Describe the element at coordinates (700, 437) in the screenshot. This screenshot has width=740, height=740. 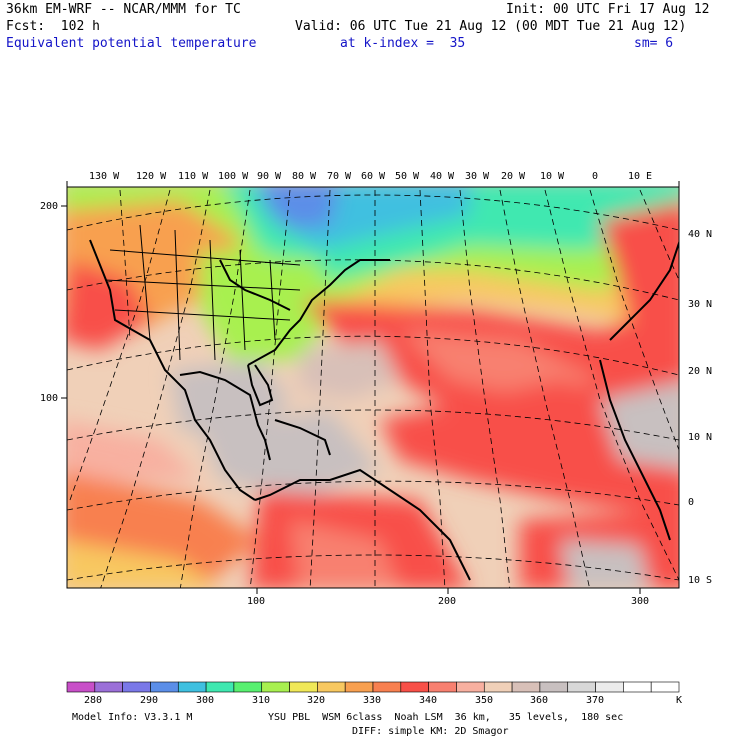
I see `lat-label: 10 N` at that location.